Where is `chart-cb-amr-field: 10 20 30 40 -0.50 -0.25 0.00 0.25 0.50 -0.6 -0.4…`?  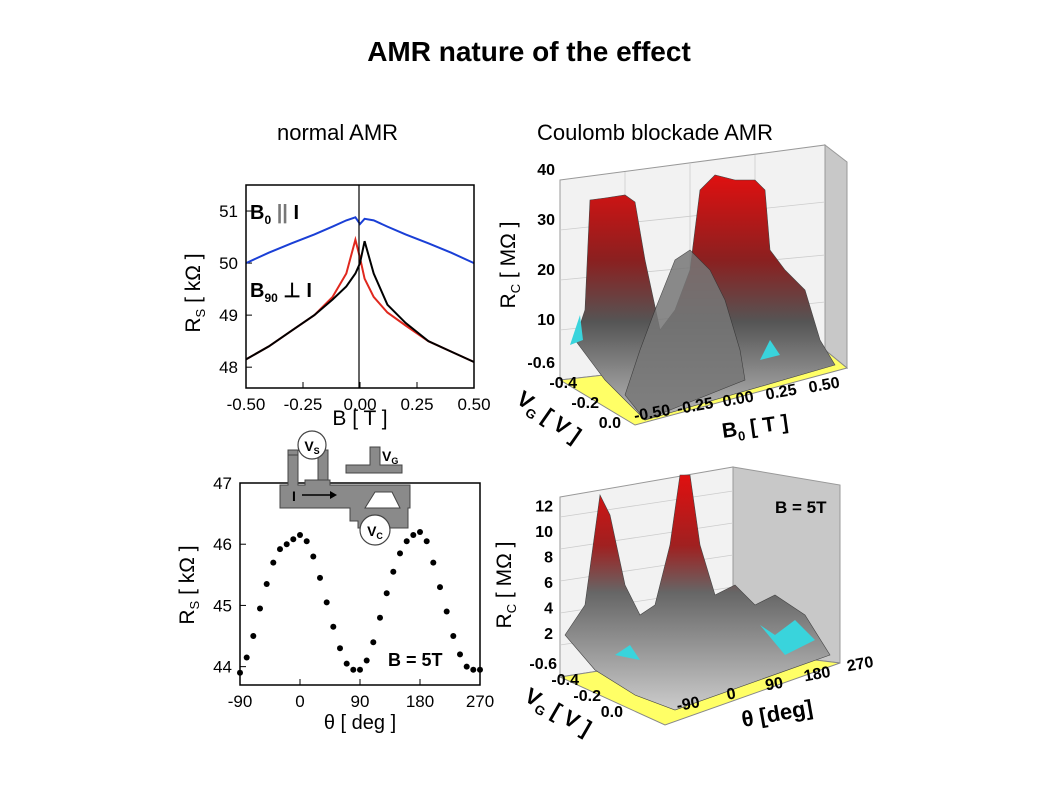 chart-cb-amr-field: 10 20 30 40 -0.50 -0.25 0.00 0.25 0.50 -0.6 -0.4… is located at coordinates (673, 296).